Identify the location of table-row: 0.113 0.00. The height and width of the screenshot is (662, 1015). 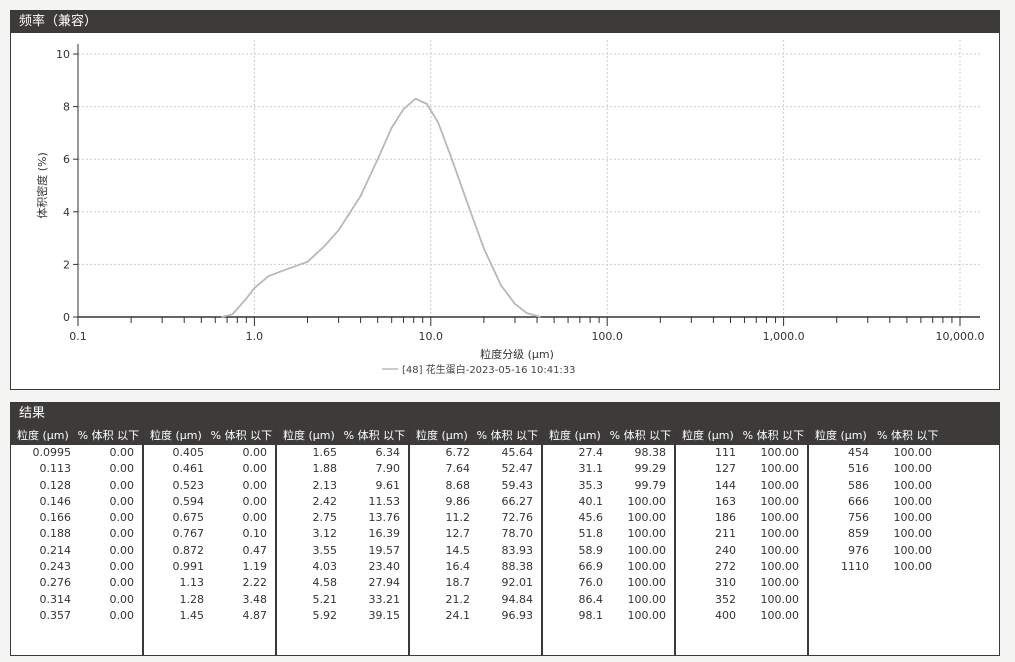
(76, 469).